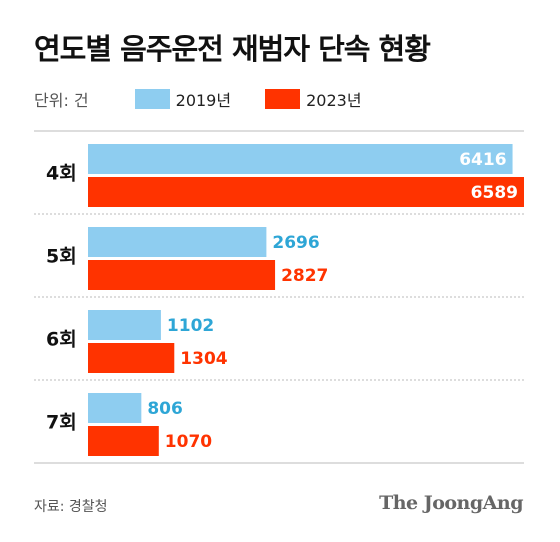 The width and height of the screenshot is (560, 542). Describe the element at coordinates (61, 423) in the screenshot. I see `category-label: 7회` at that location.